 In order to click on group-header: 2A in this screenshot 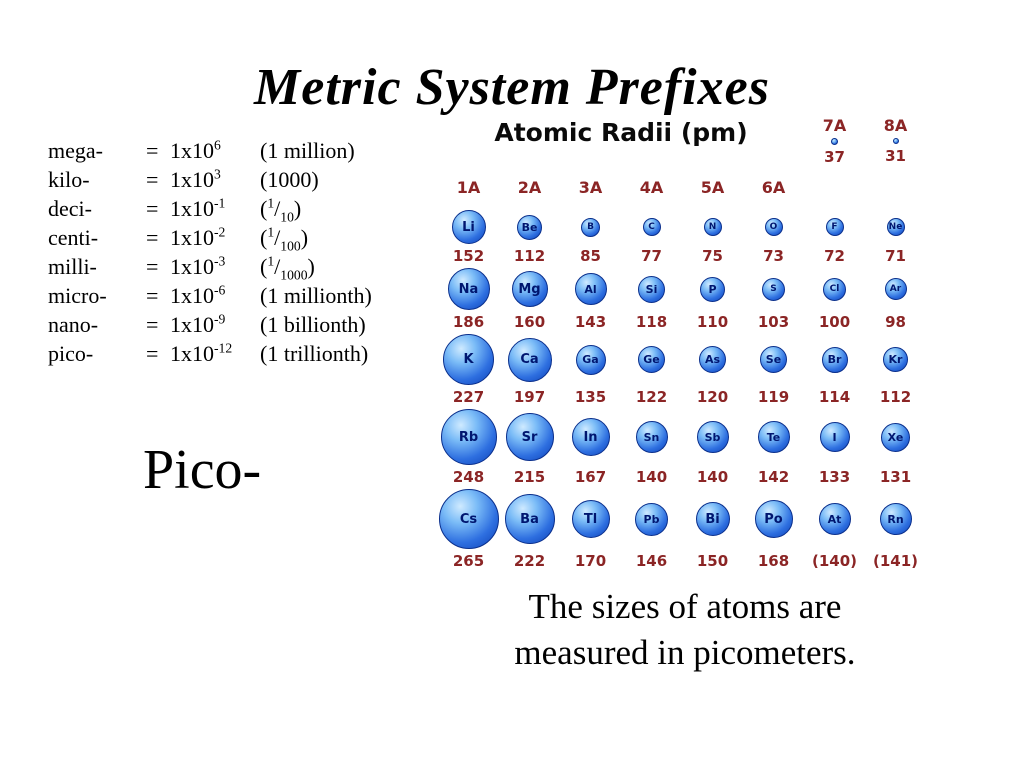, I will do `click(529, 187)`.